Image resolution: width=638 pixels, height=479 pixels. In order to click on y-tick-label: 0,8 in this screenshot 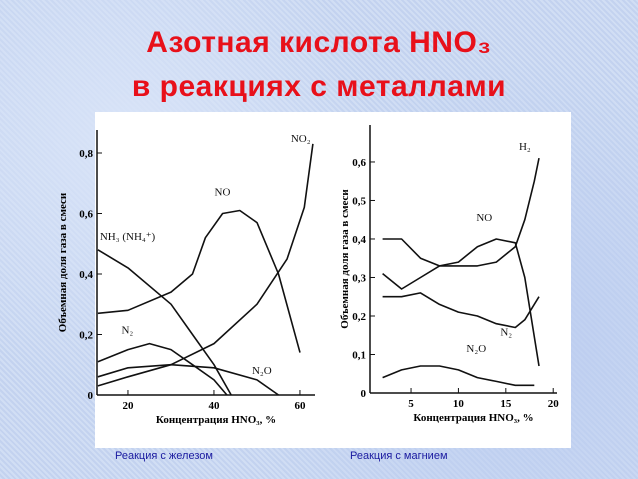, I will do `click(86, 154)`.